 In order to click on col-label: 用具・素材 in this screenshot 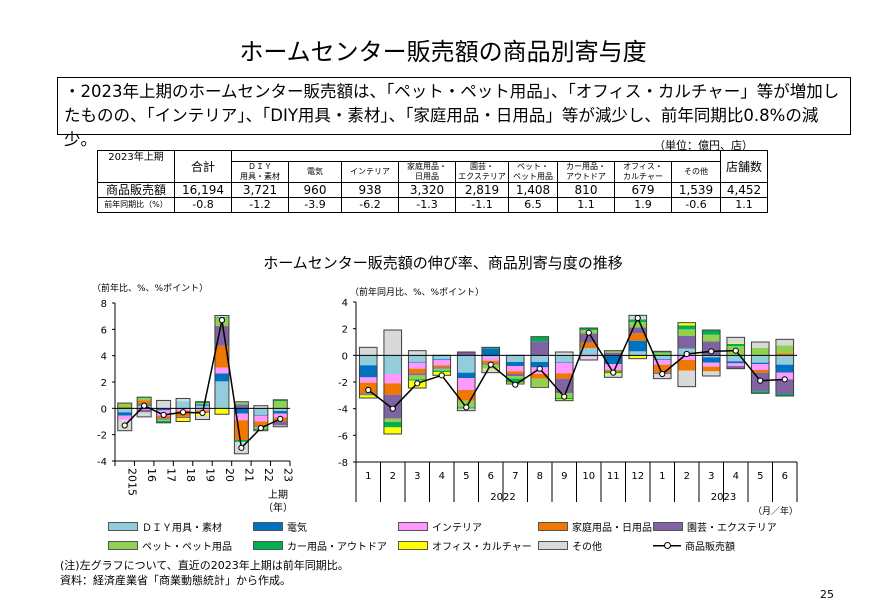, I will do `click(260, 176)`.